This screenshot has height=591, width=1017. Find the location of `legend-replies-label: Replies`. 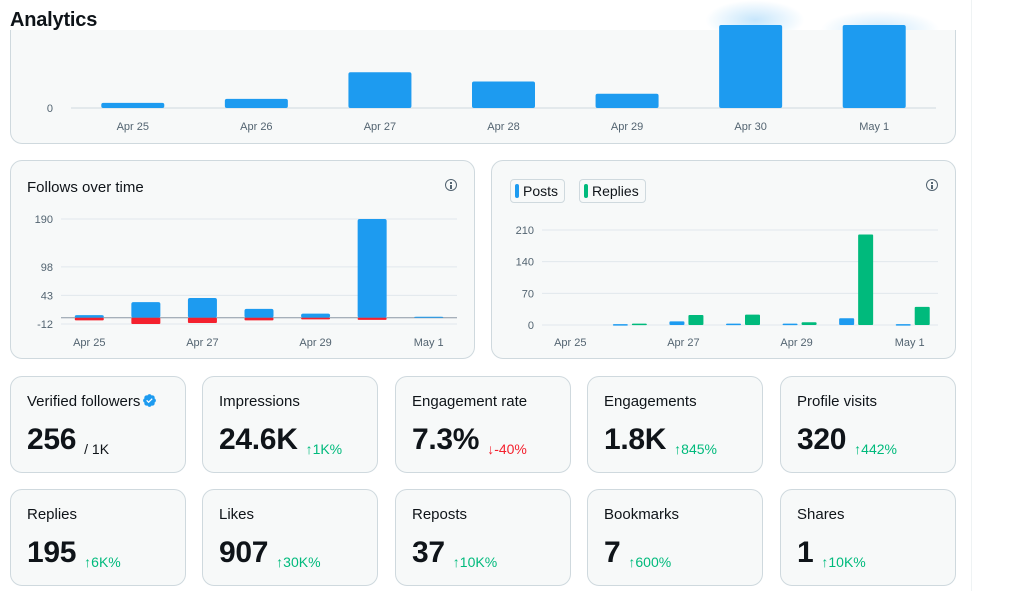

legend-replies-label: Replies is located at coordinates (615, 191).